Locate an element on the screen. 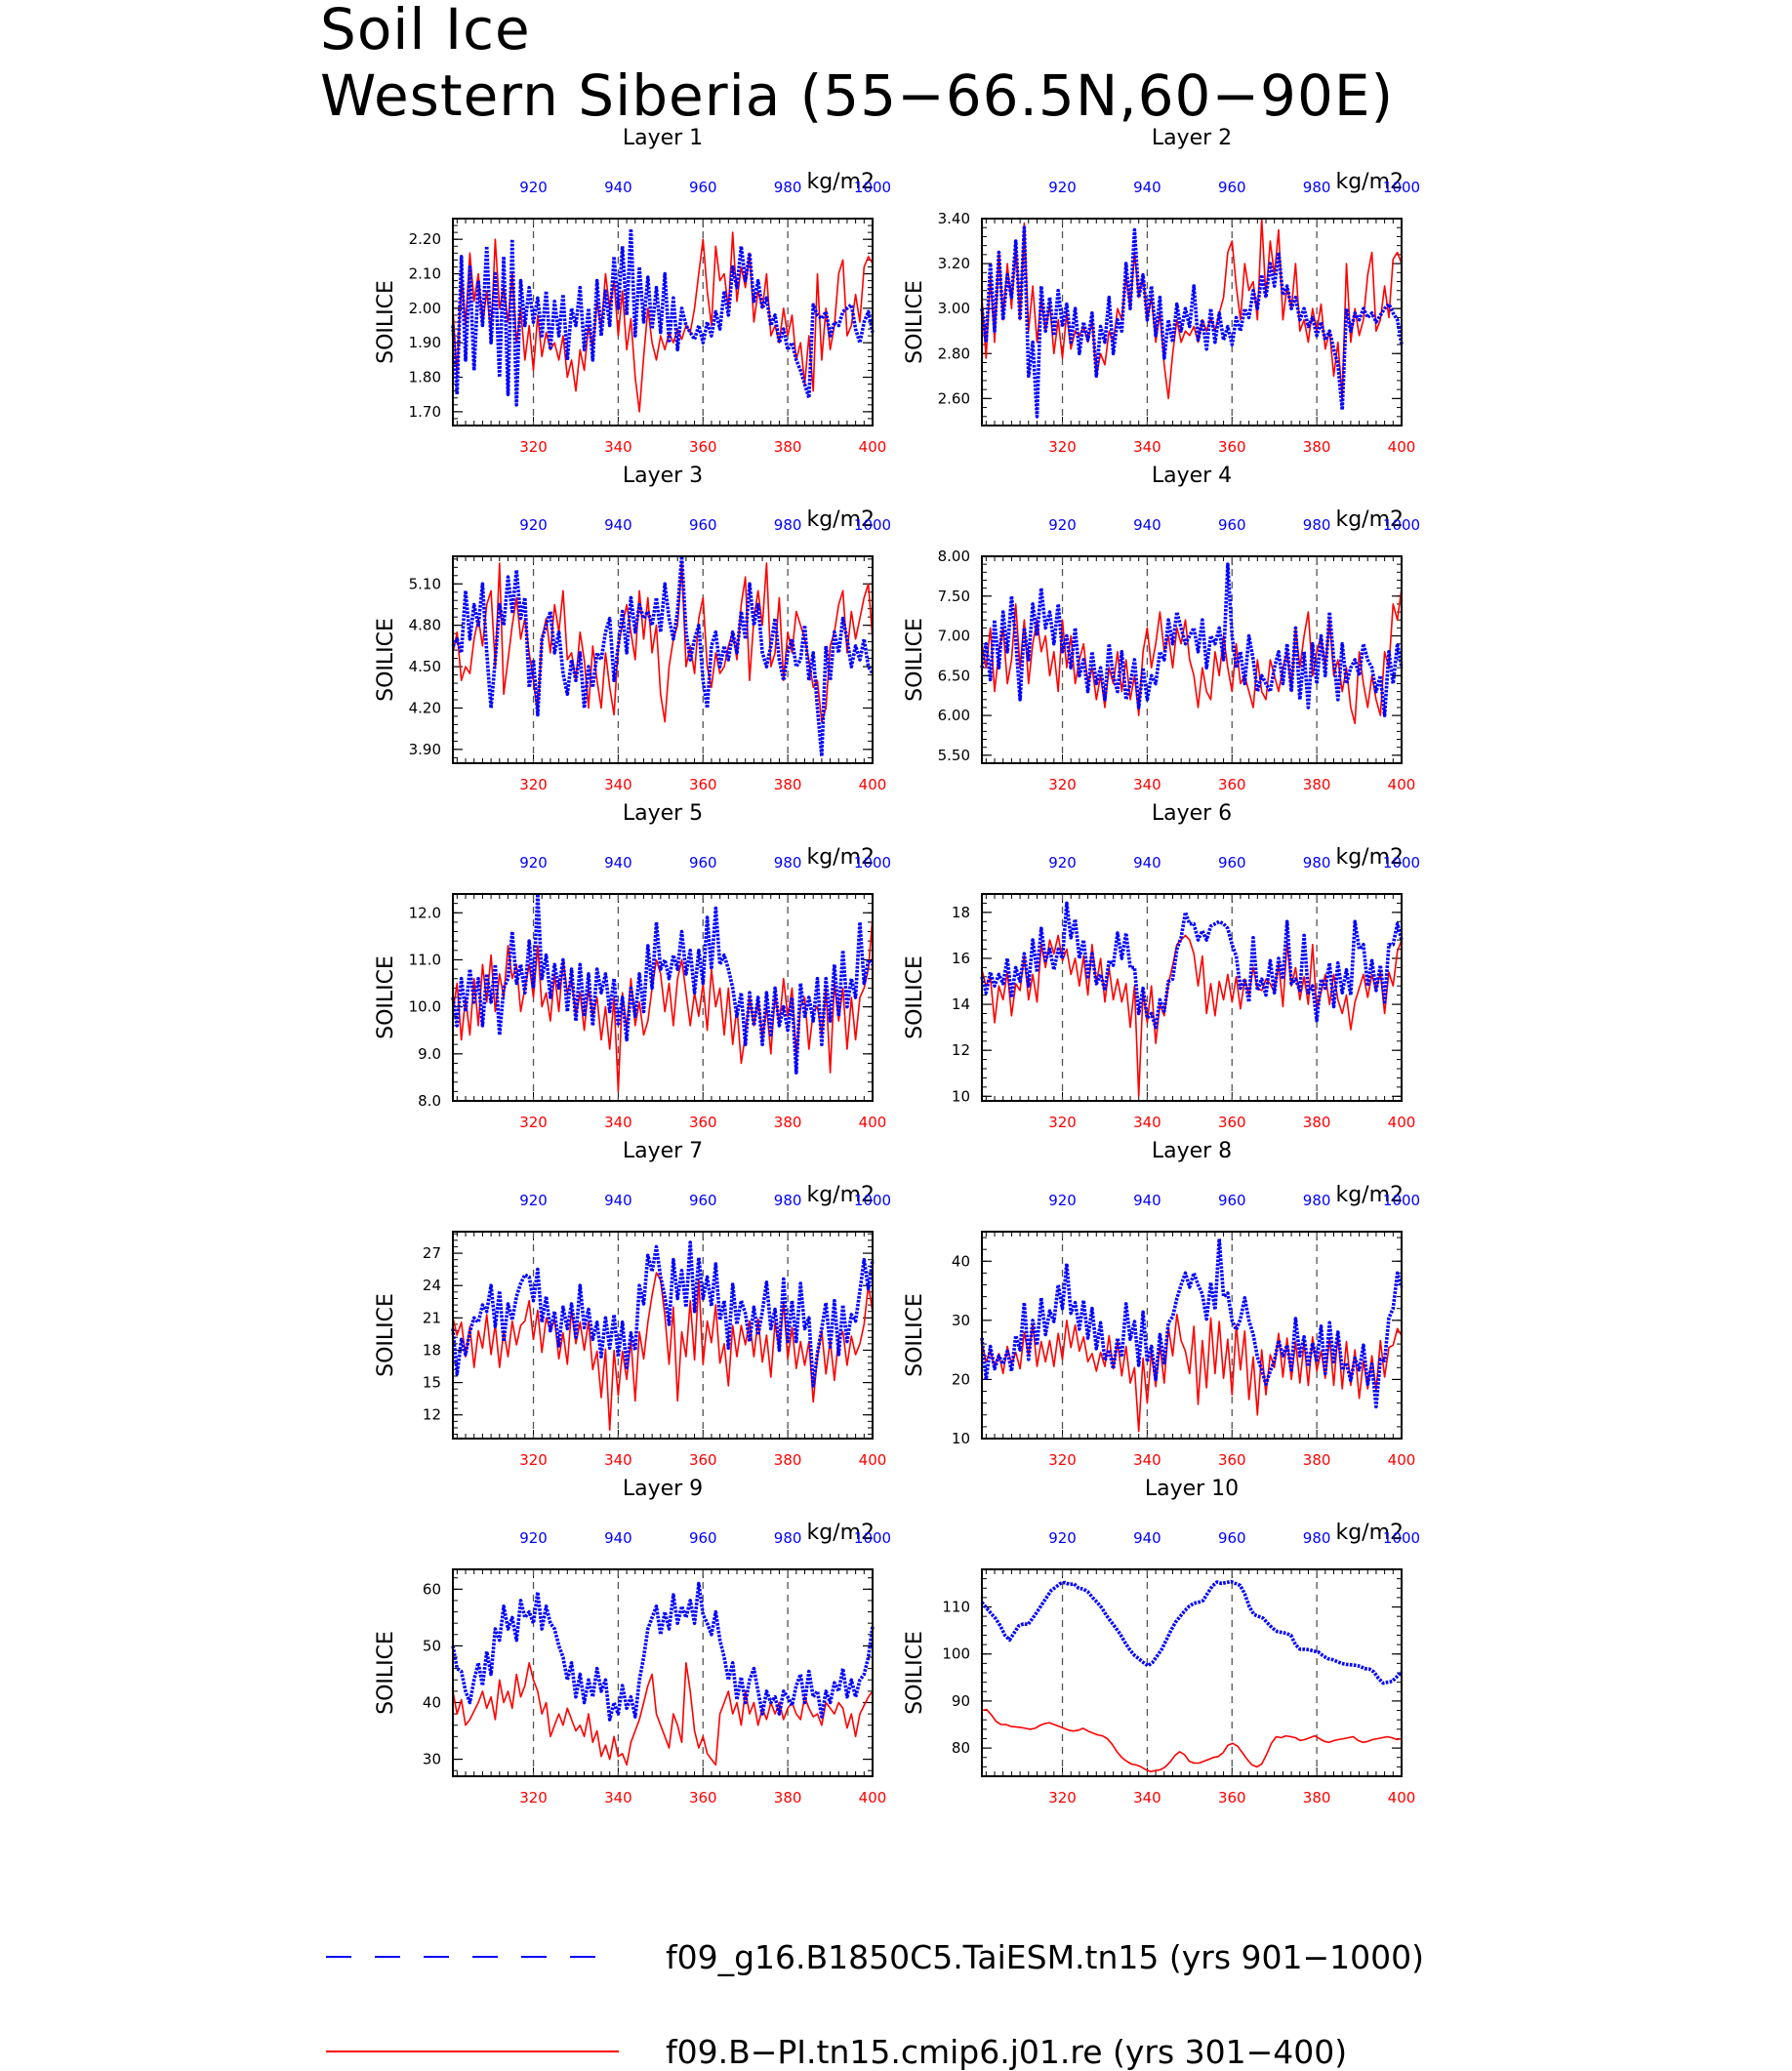 This screenshot has width=1792, height=2071. y-tick-label: 7.00 is located at coordinates (954, 636).